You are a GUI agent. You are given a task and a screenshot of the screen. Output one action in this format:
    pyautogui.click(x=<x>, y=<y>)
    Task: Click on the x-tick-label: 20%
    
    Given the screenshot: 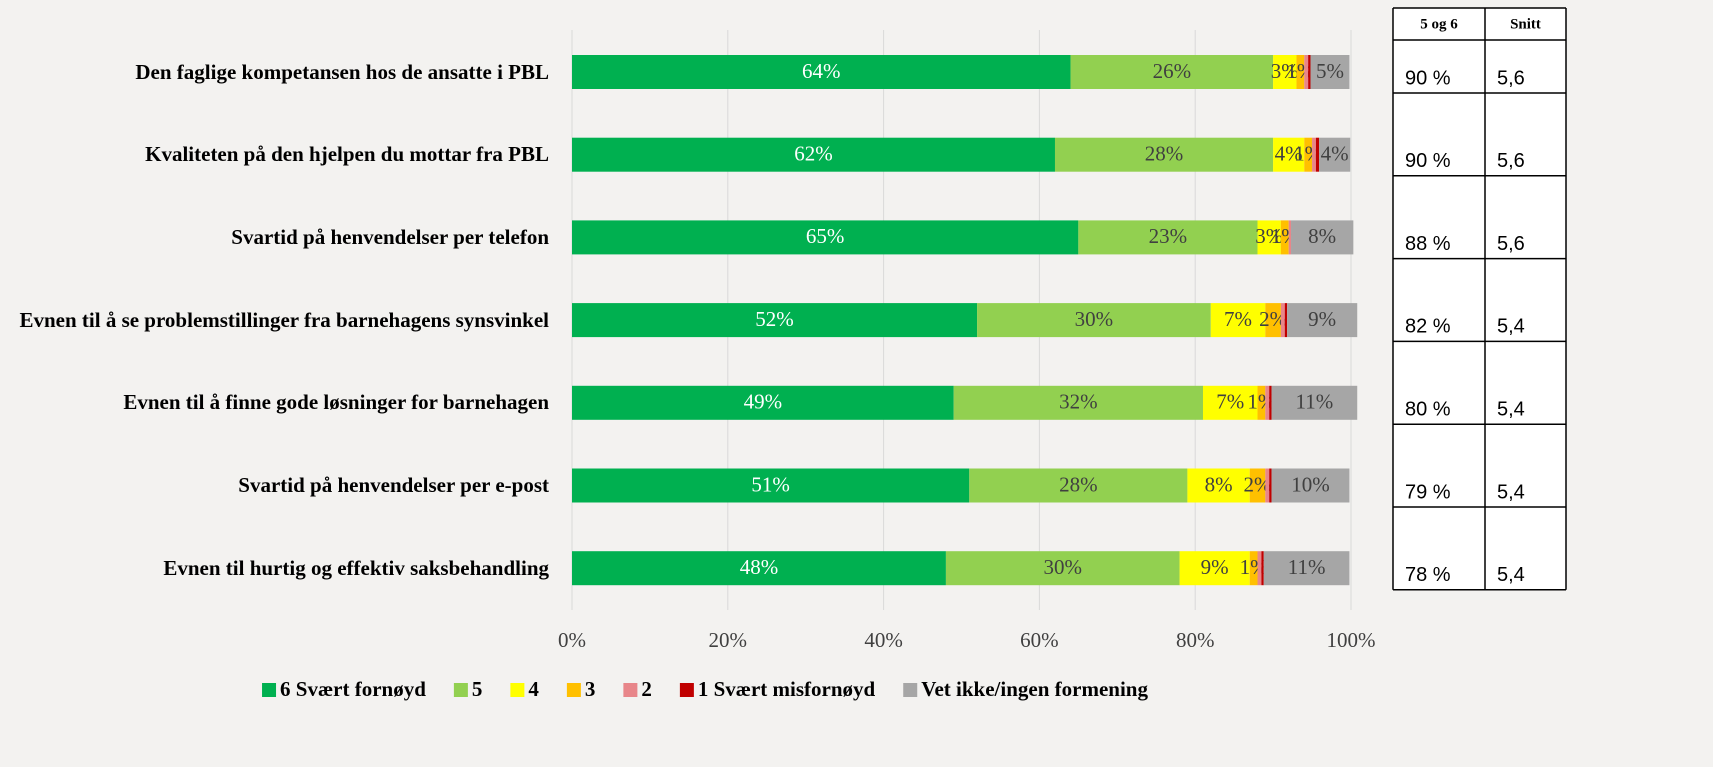 What is the action you would take?
    pyautogui.click(x=728, y=640)
    